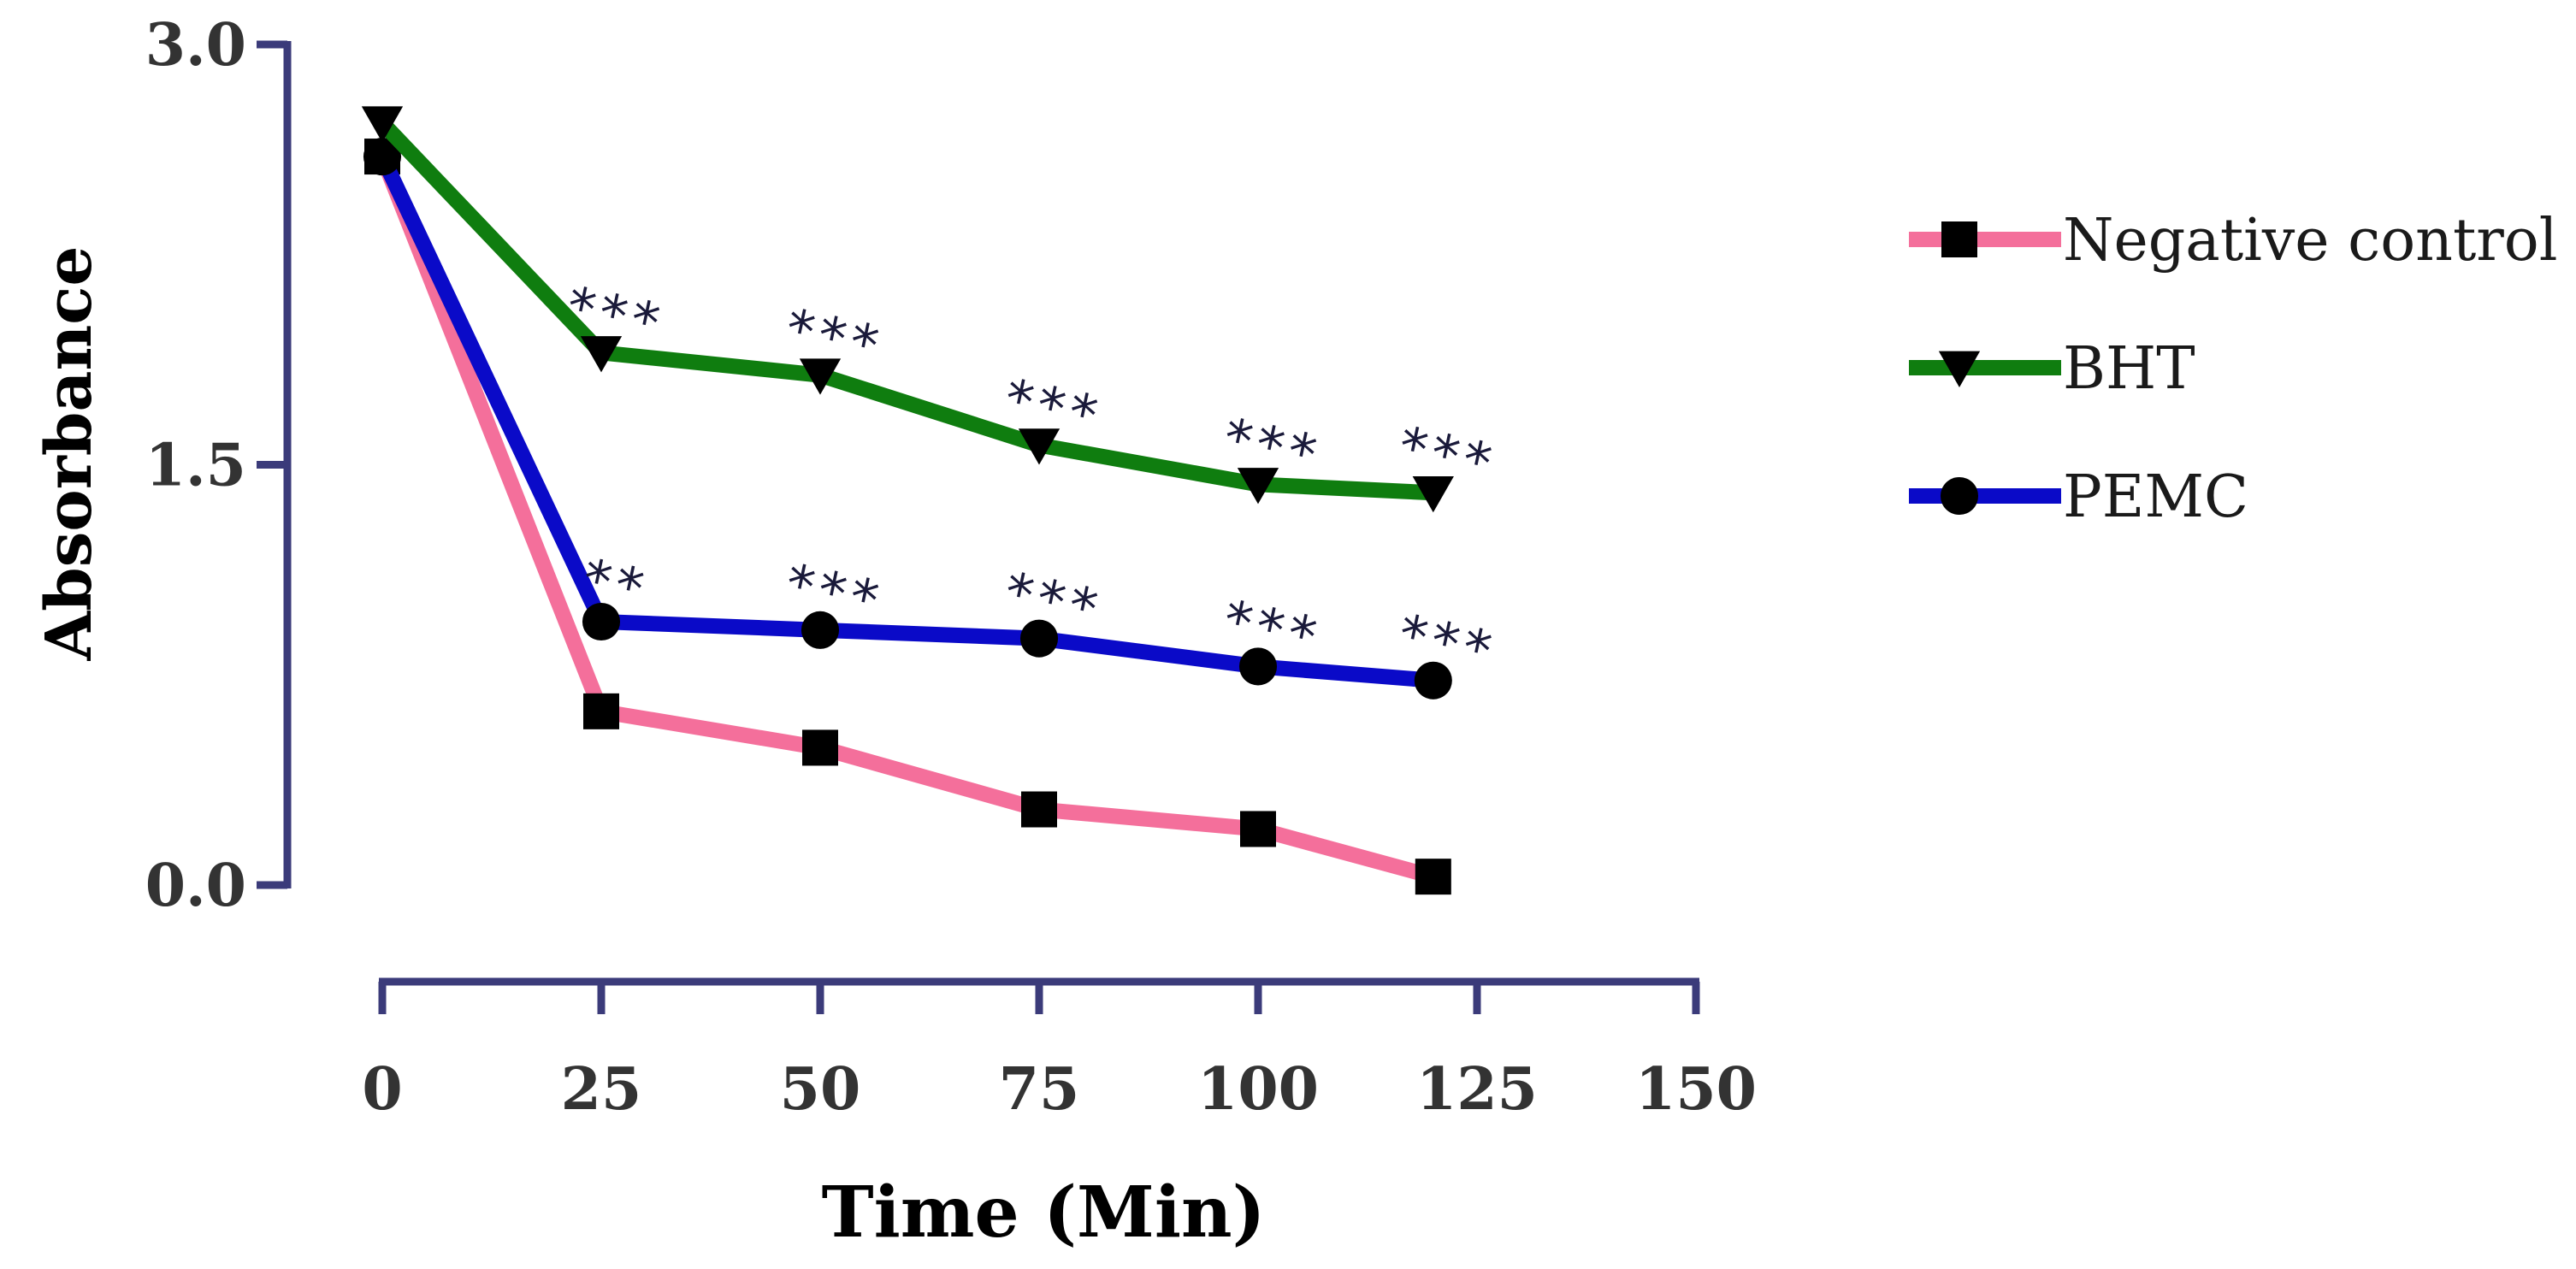  I want to click on series-bht, so click(907, 309).